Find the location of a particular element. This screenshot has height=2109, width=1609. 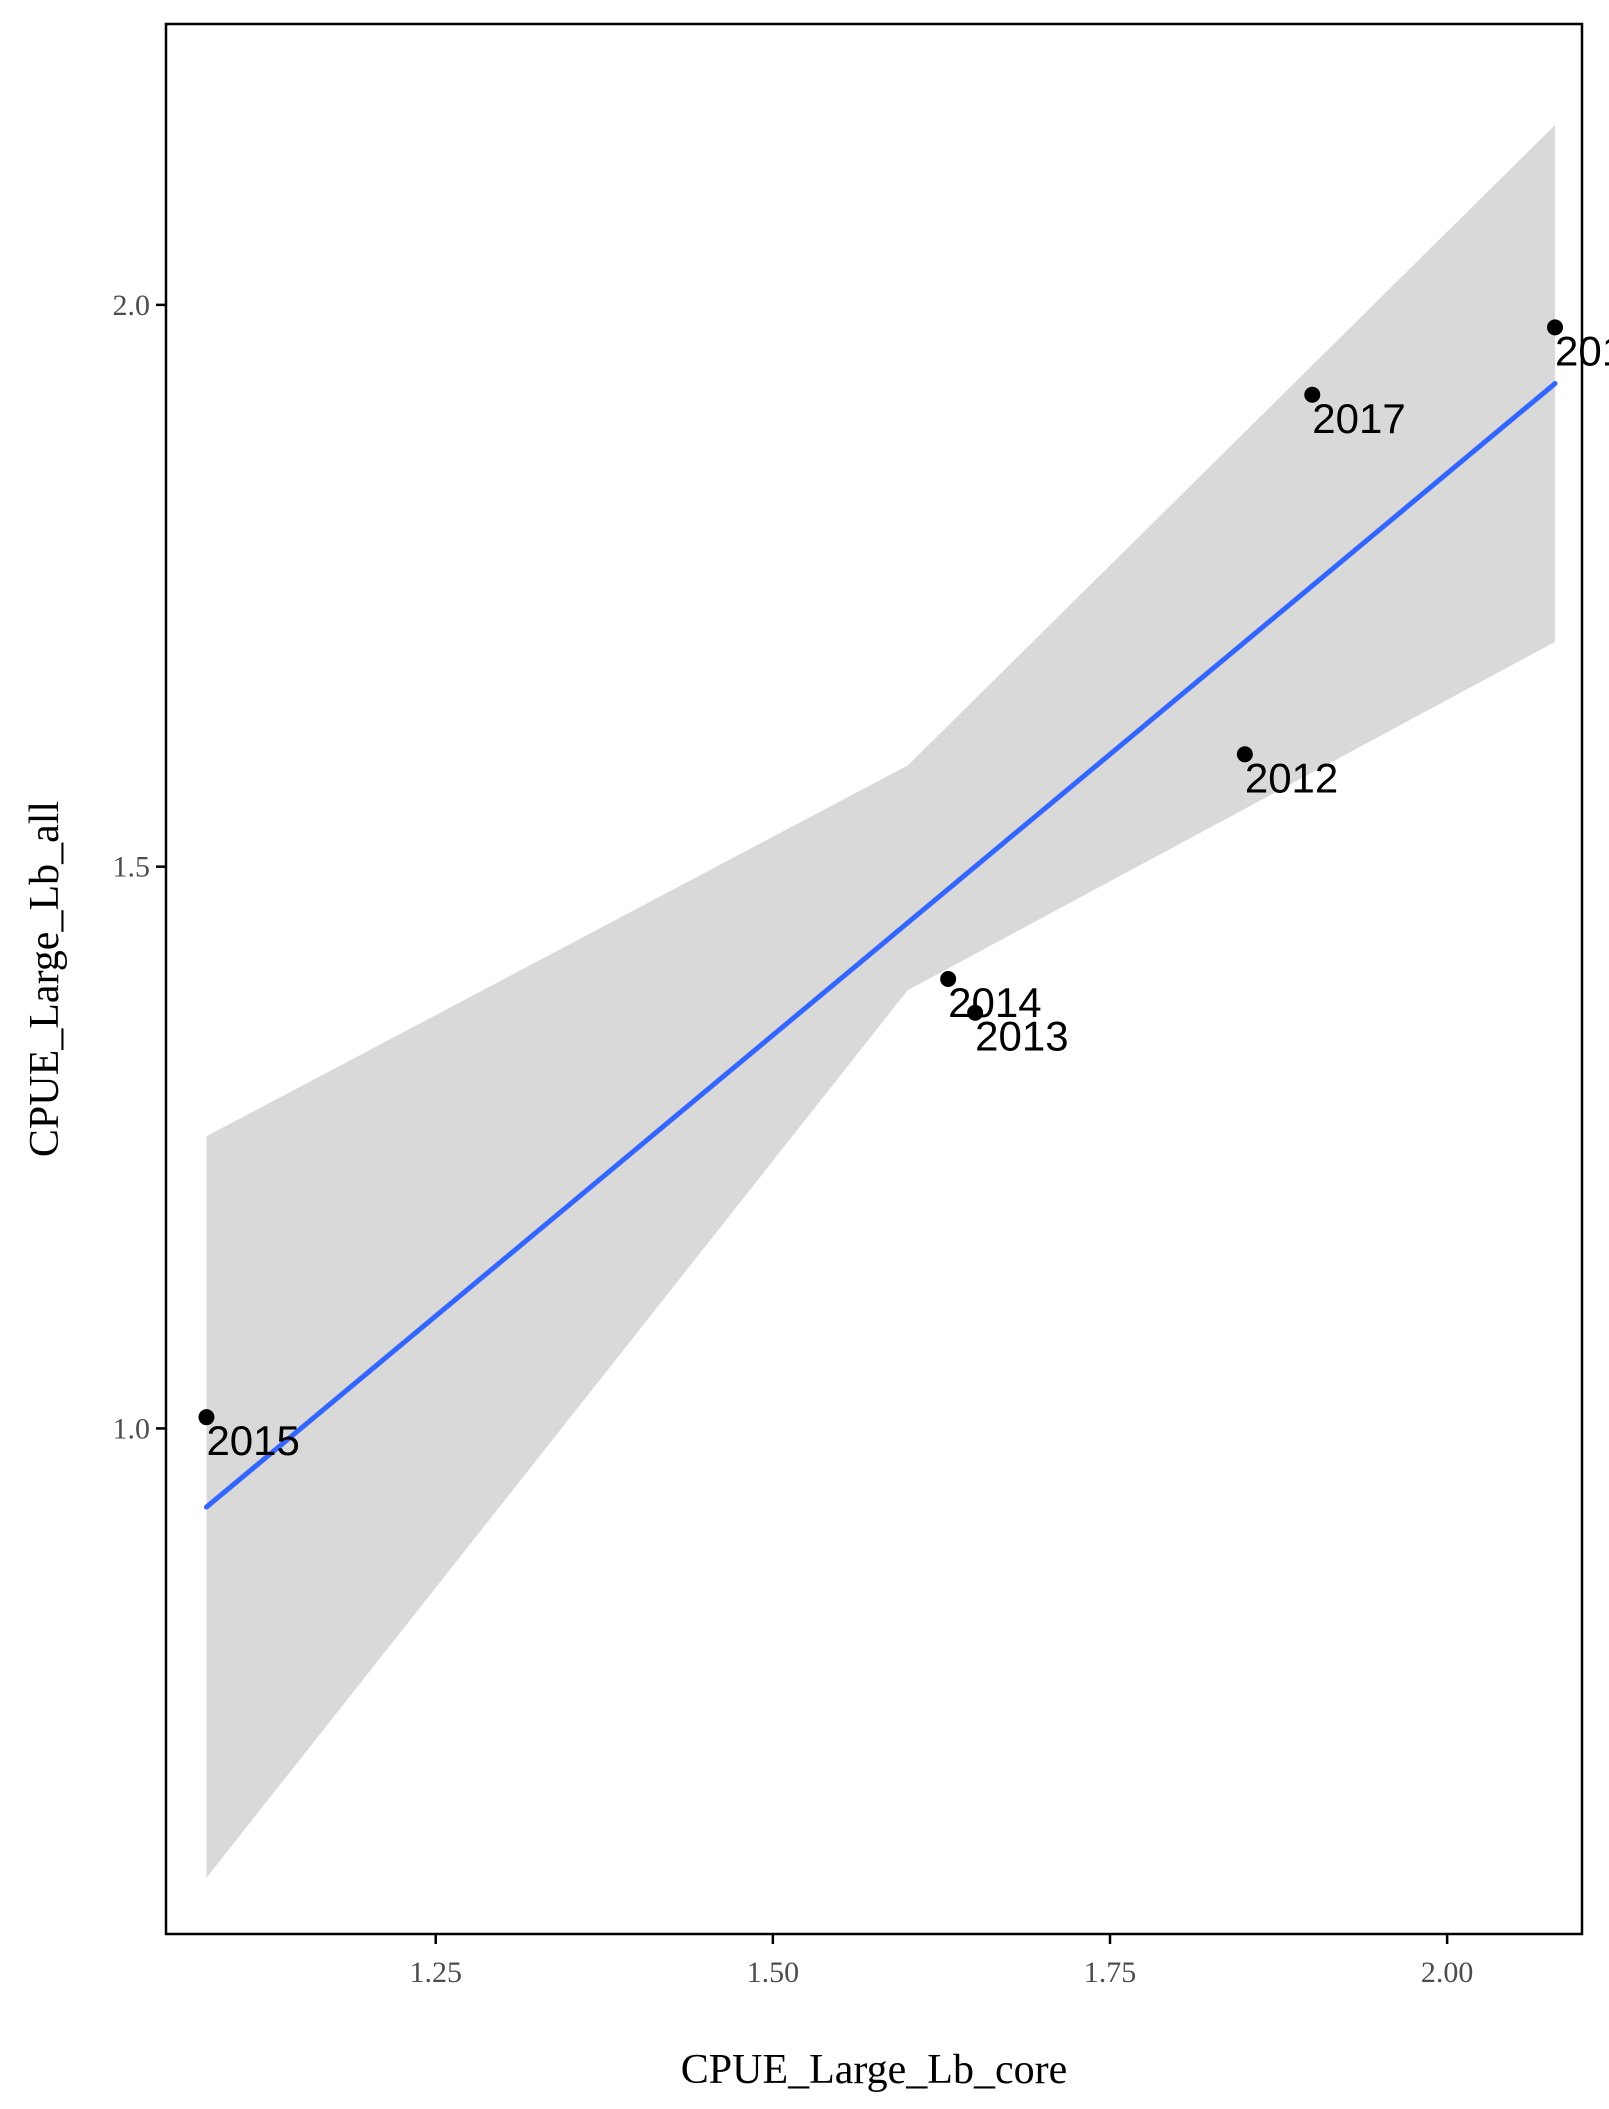

point-label: 2015 is located at coordinates (252, 1440).